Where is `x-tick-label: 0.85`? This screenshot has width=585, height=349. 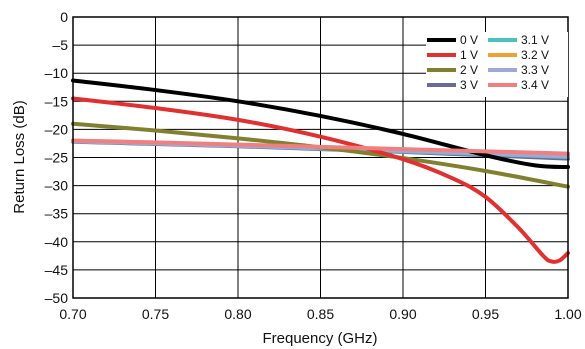
x-tick-label: 0.85 is located at coordinates (320, 314).